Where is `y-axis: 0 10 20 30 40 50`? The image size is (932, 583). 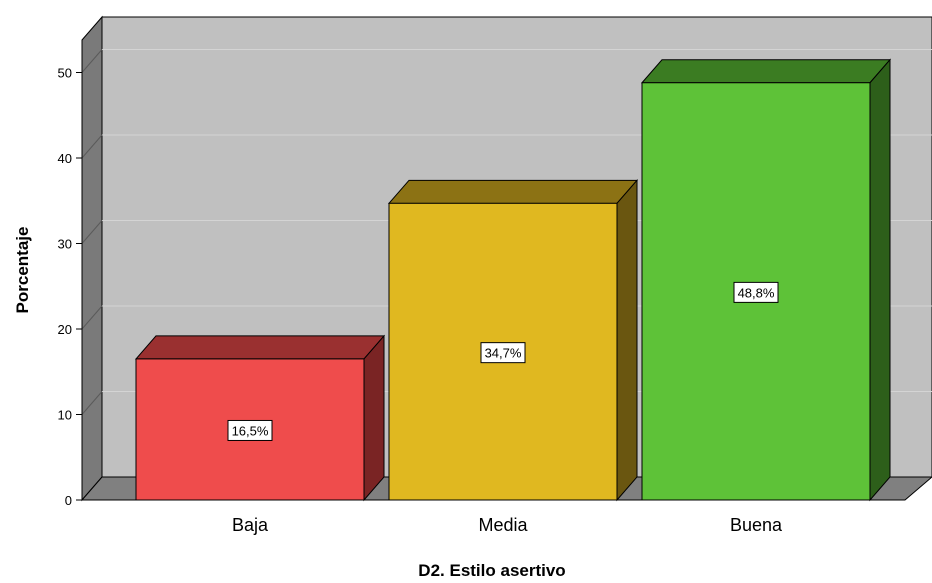
y-axis: 0 10 20 30 40 50 is located at coordinates (70, 274).